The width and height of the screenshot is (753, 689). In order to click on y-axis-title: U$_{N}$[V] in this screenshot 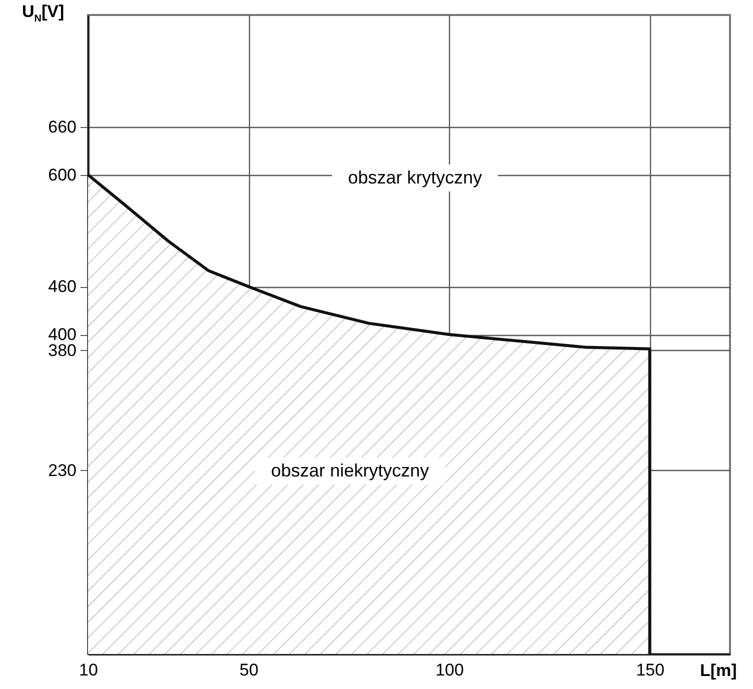, I will do `click(43, 13)`.